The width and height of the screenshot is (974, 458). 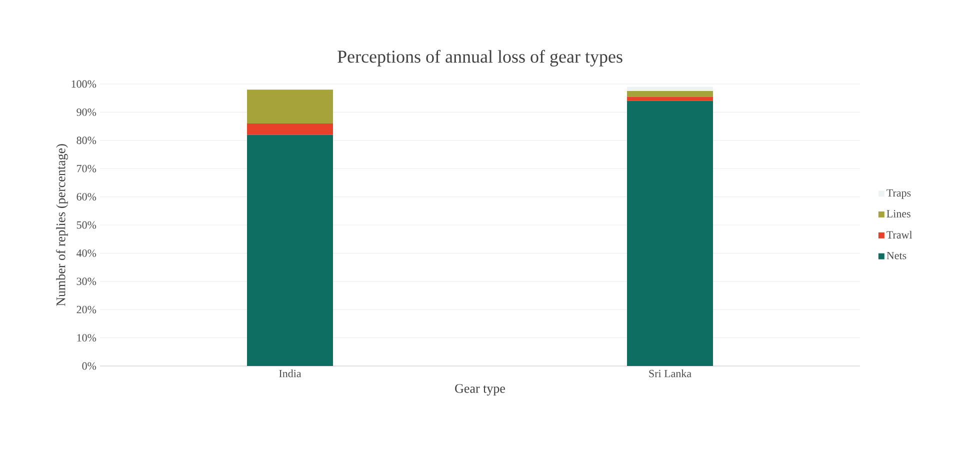 What do you see at coordinates (86, 310) in the screenshot?
I see `y-tick-label: 20%` at bounding box center [86, 310].